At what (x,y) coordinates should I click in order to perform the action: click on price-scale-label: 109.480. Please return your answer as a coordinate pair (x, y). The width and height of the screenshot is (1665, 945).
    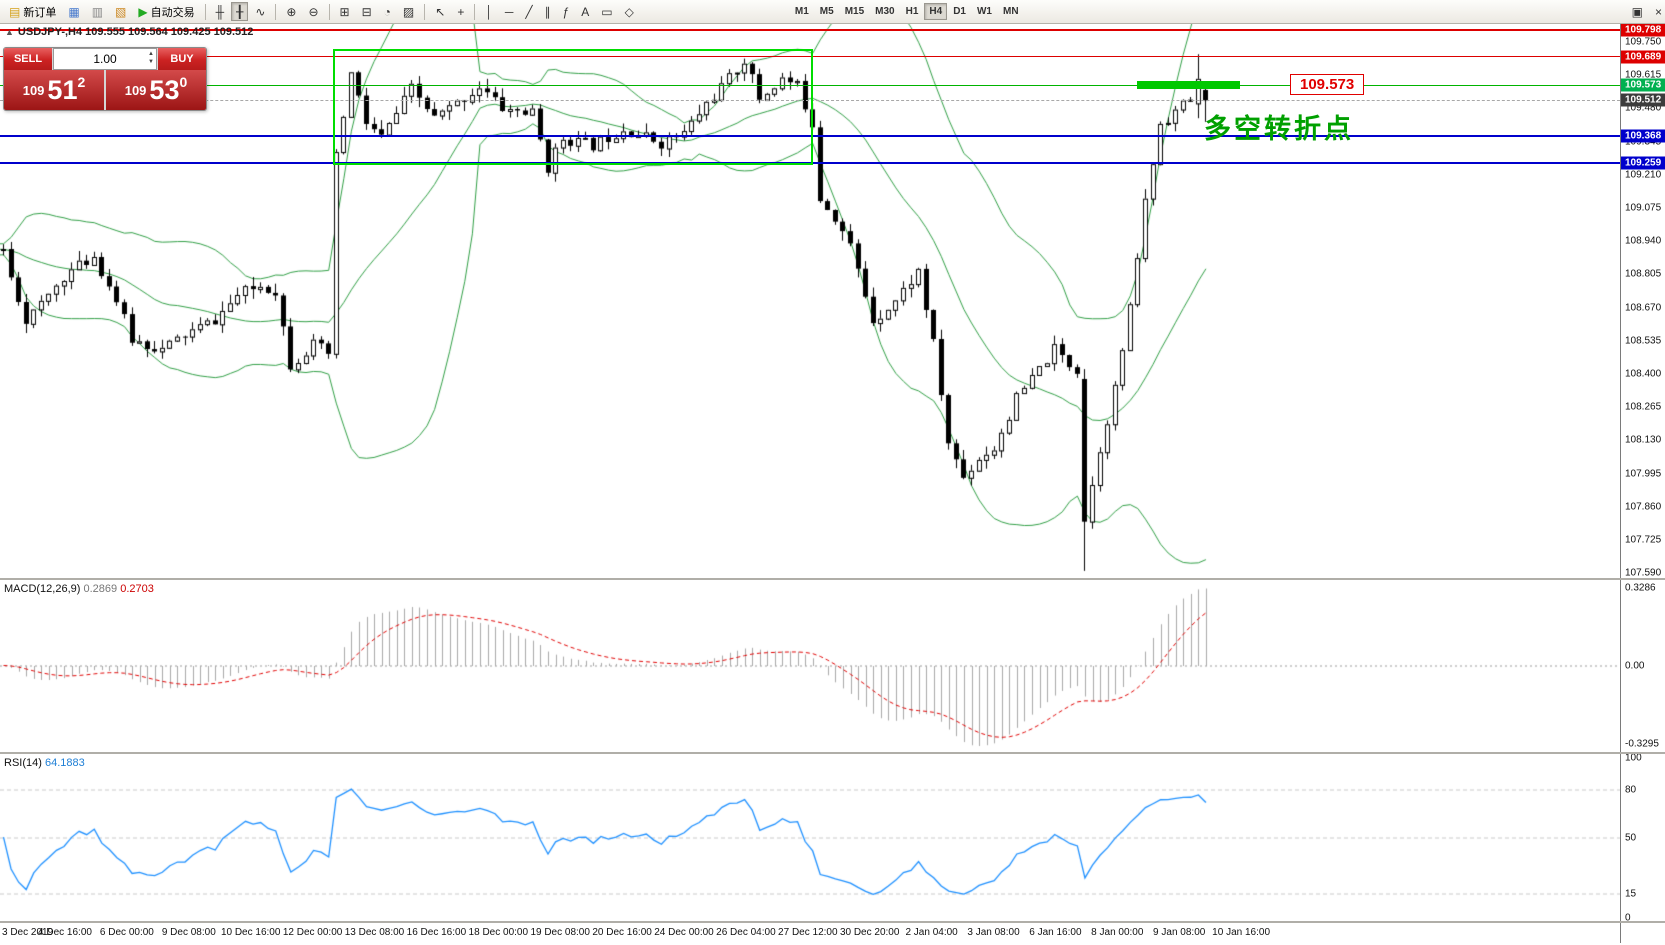
    Looking at the image, I should click on (1643, 108).